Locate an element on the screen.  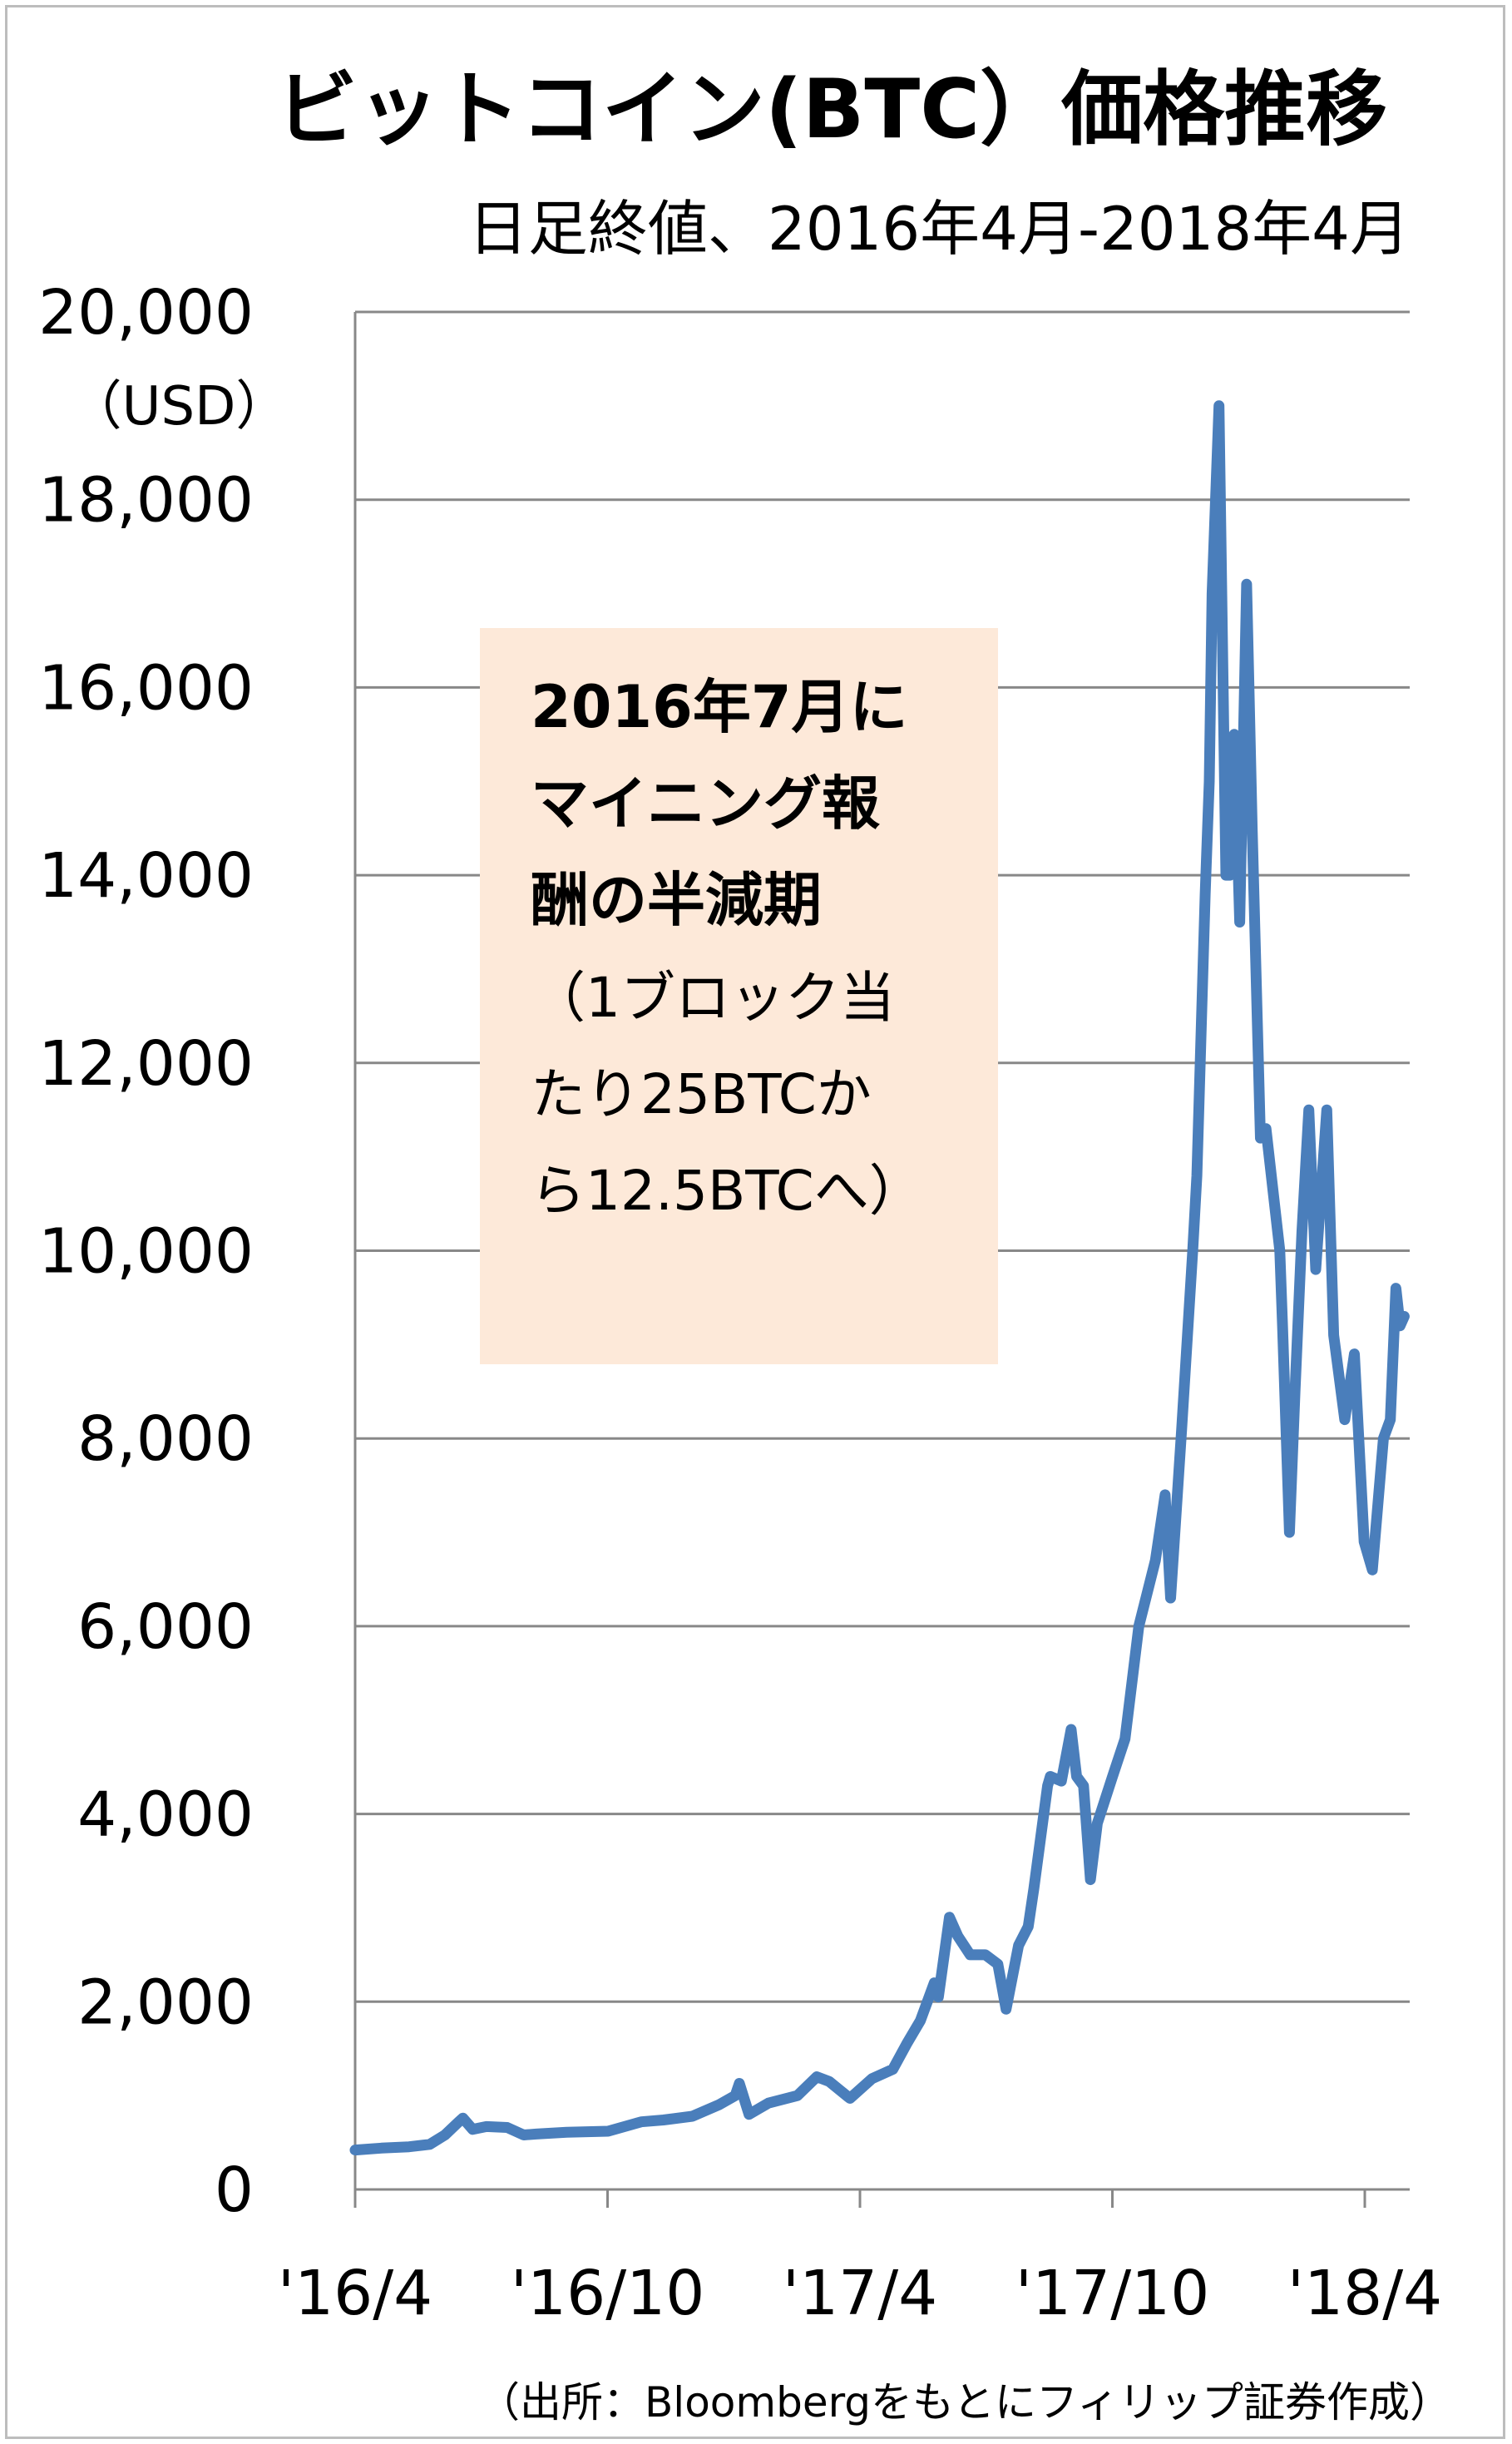
y-tick-label: 10,000 is located at coordinates (146, 1252).